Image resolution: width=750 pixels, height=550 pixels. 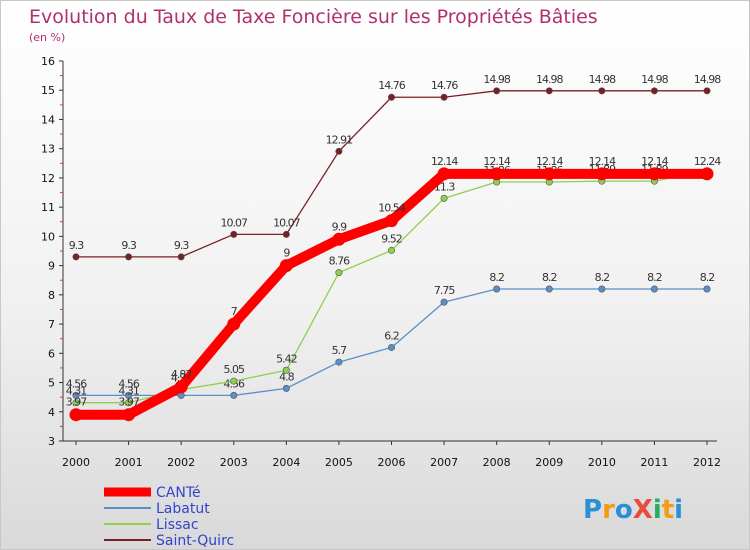 I want to click on data-label: 5.42, so click(x=286, y=358).